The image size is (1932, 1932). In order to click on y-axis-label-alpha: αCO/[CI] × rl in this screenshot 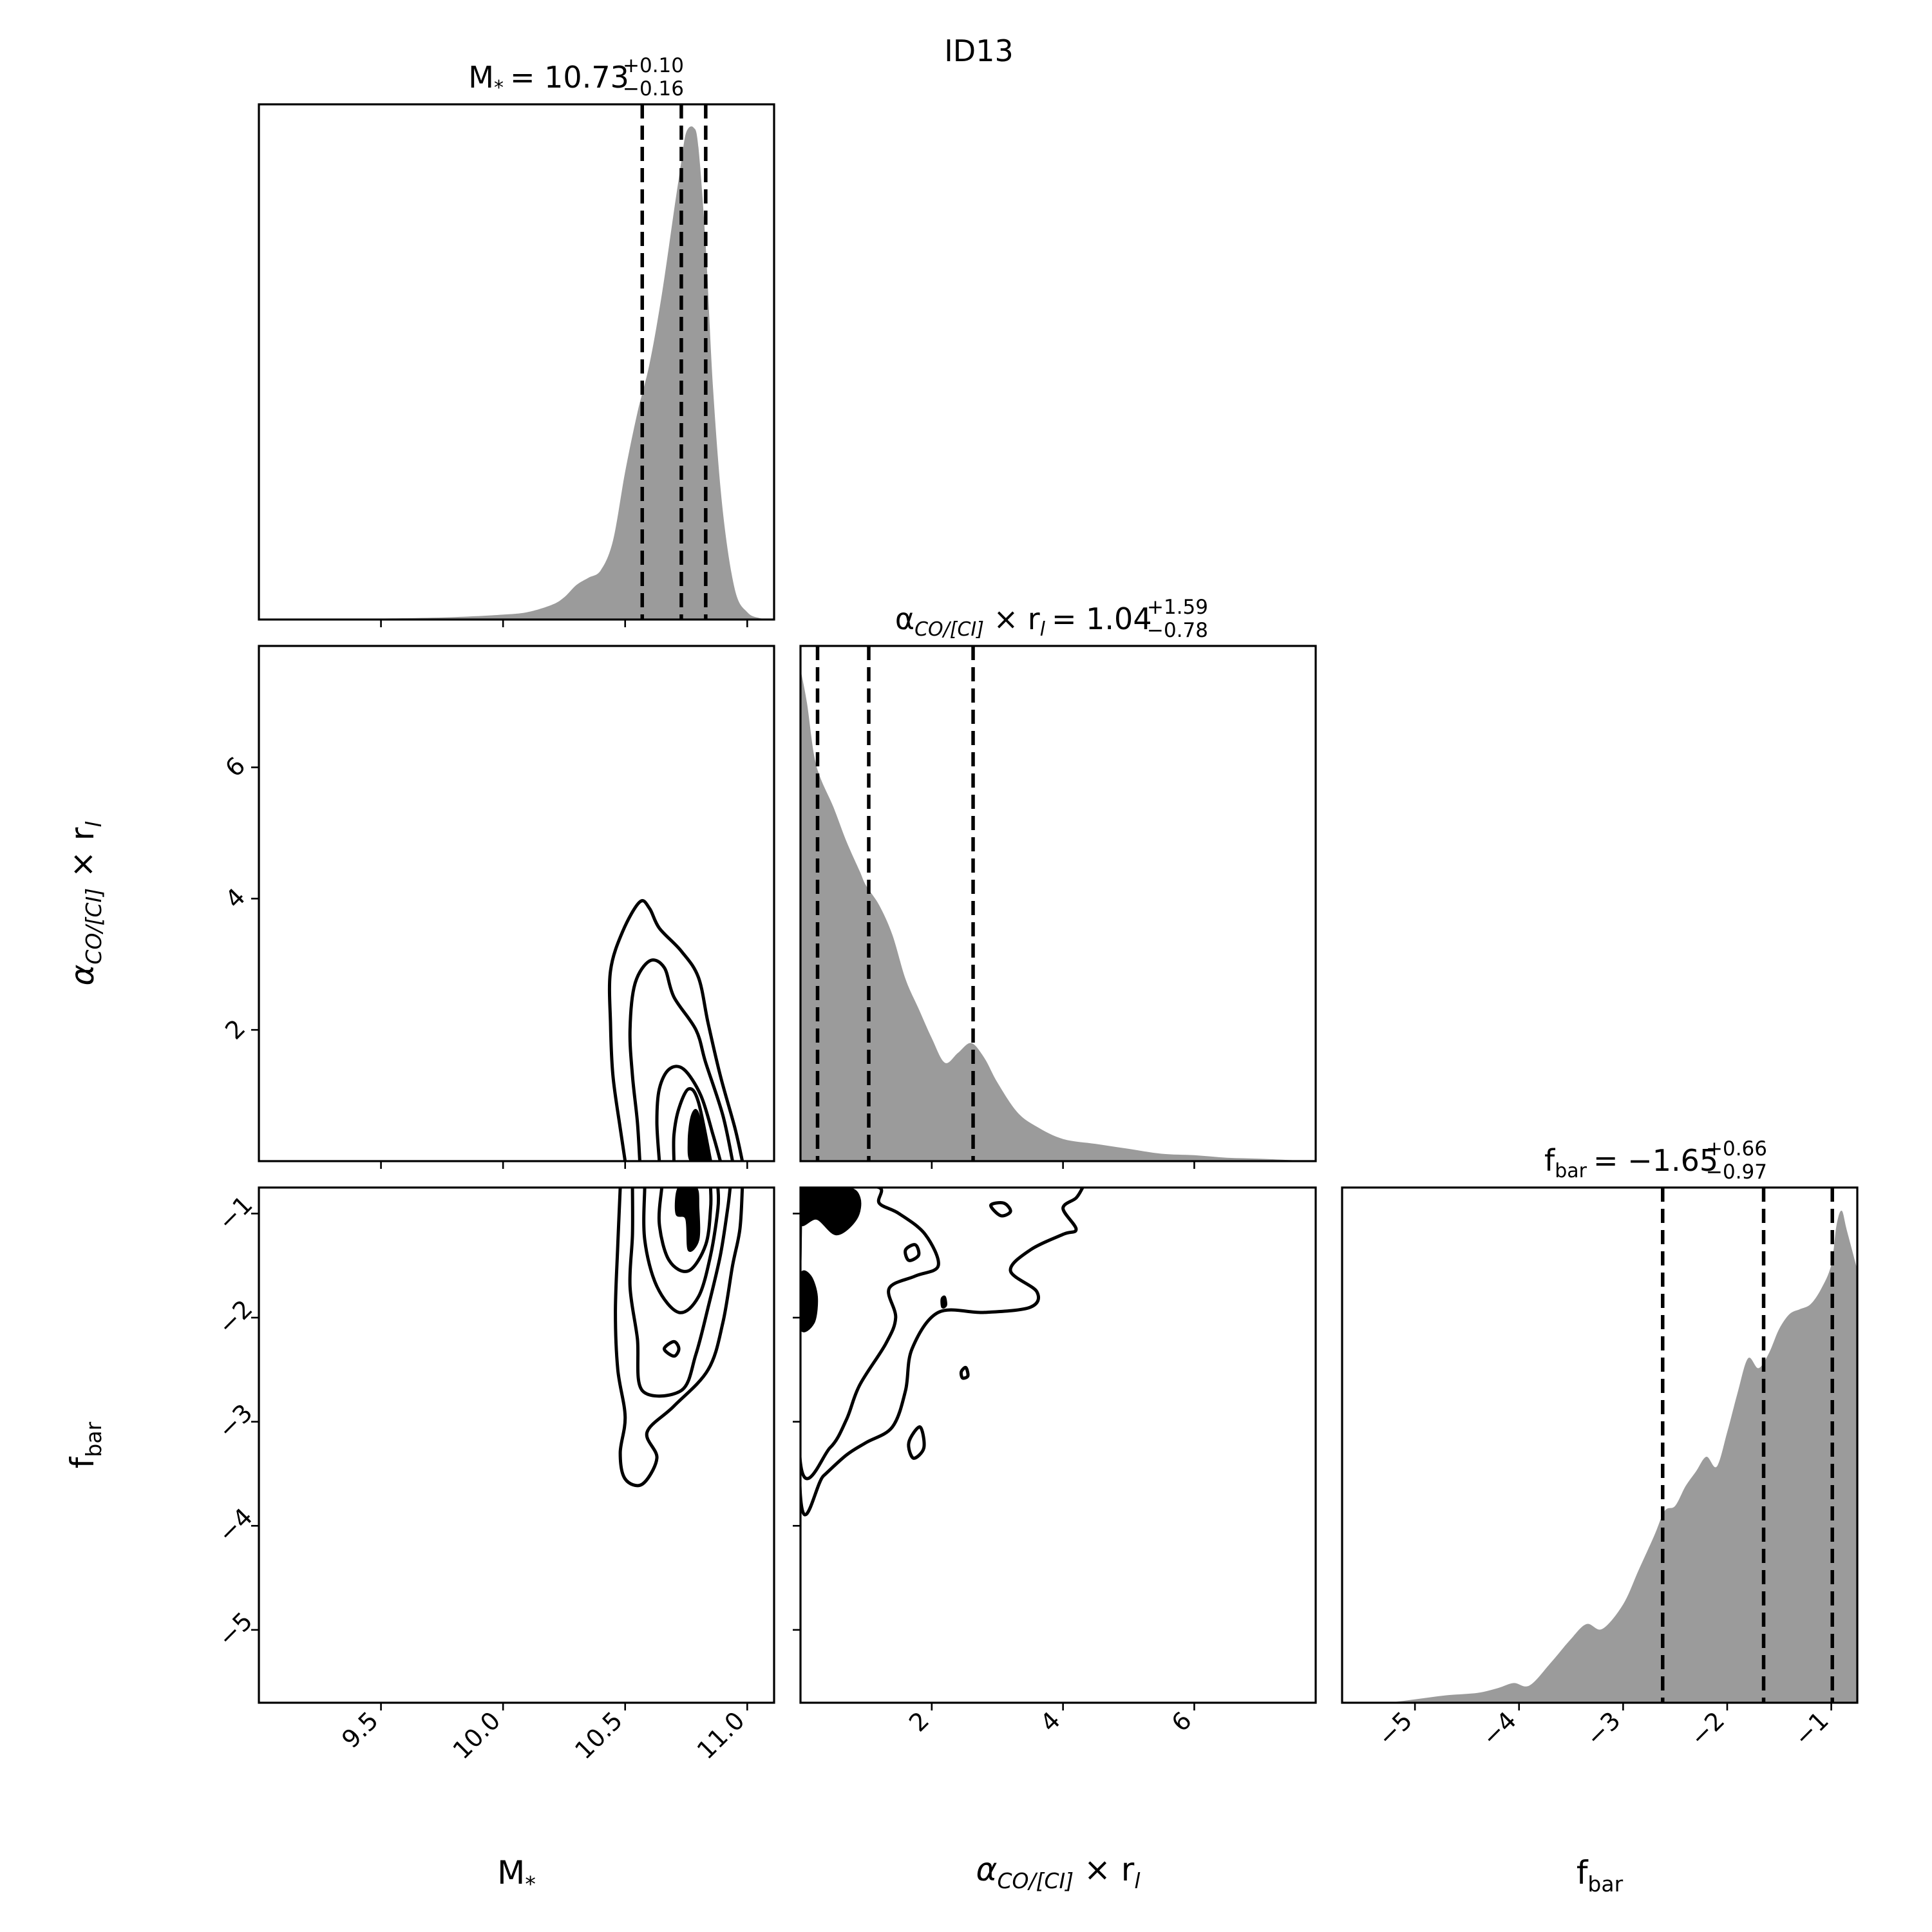, I will do `click(85, 903)`.